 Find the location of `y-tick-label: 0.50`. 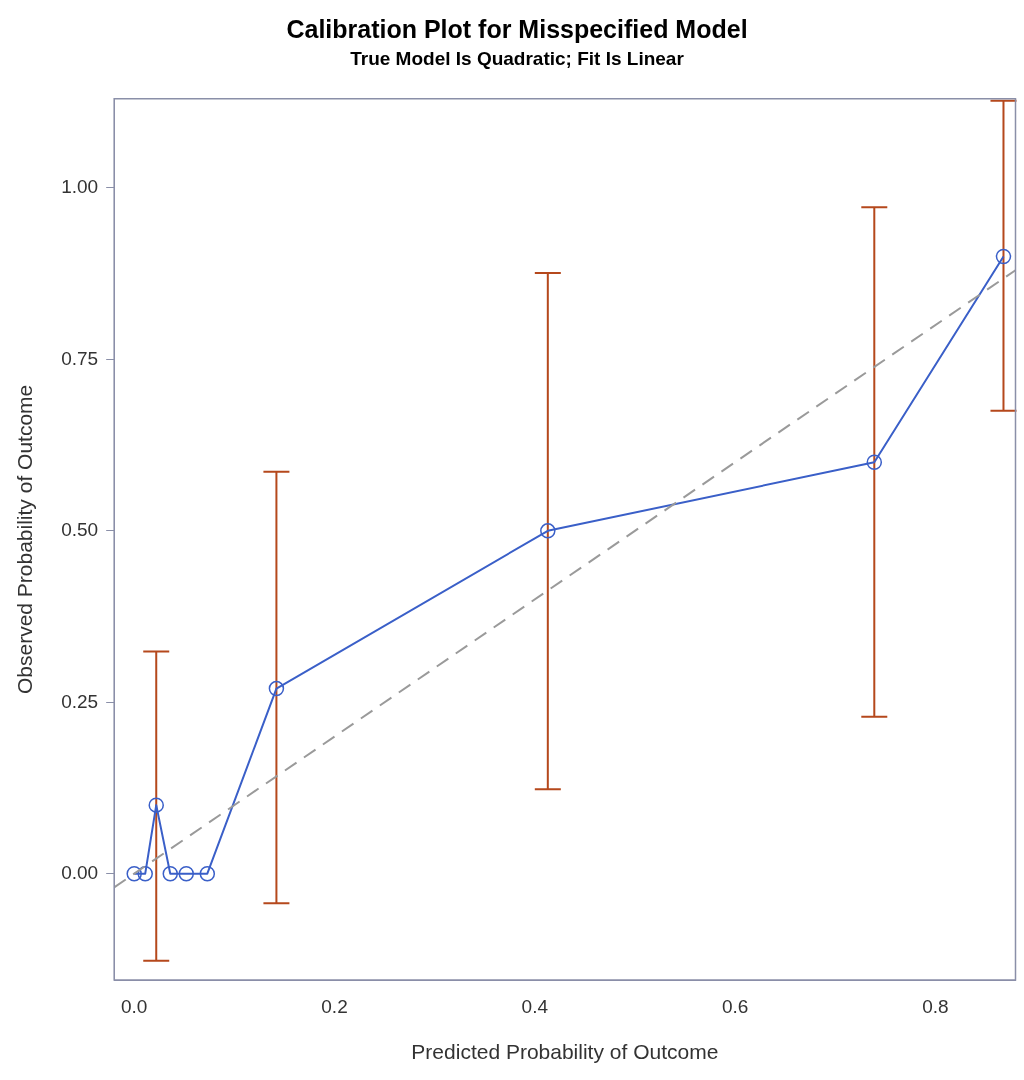

y-tick-label: 0.50 is located at coordinates (80, 530).